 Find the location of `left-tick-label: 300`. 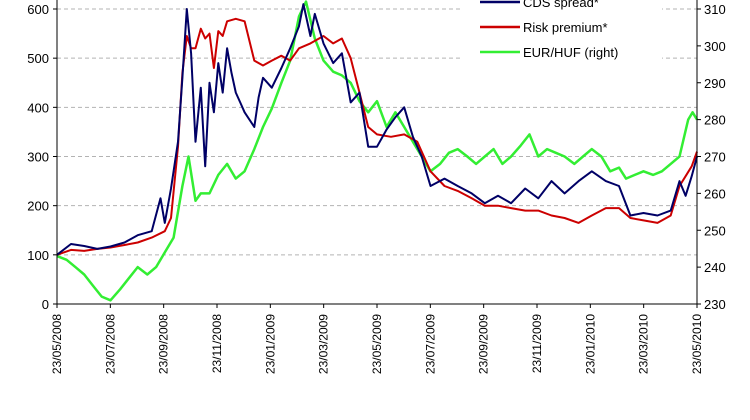

left-tick-label: 300 is located at coordinates (38, 157).